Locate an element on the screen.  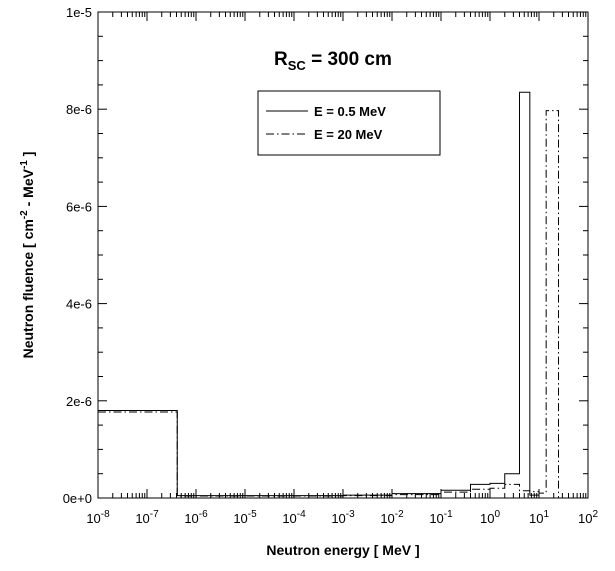
x-tick-label-4: 10⁻⁴ is located at coordinates (294, 517).